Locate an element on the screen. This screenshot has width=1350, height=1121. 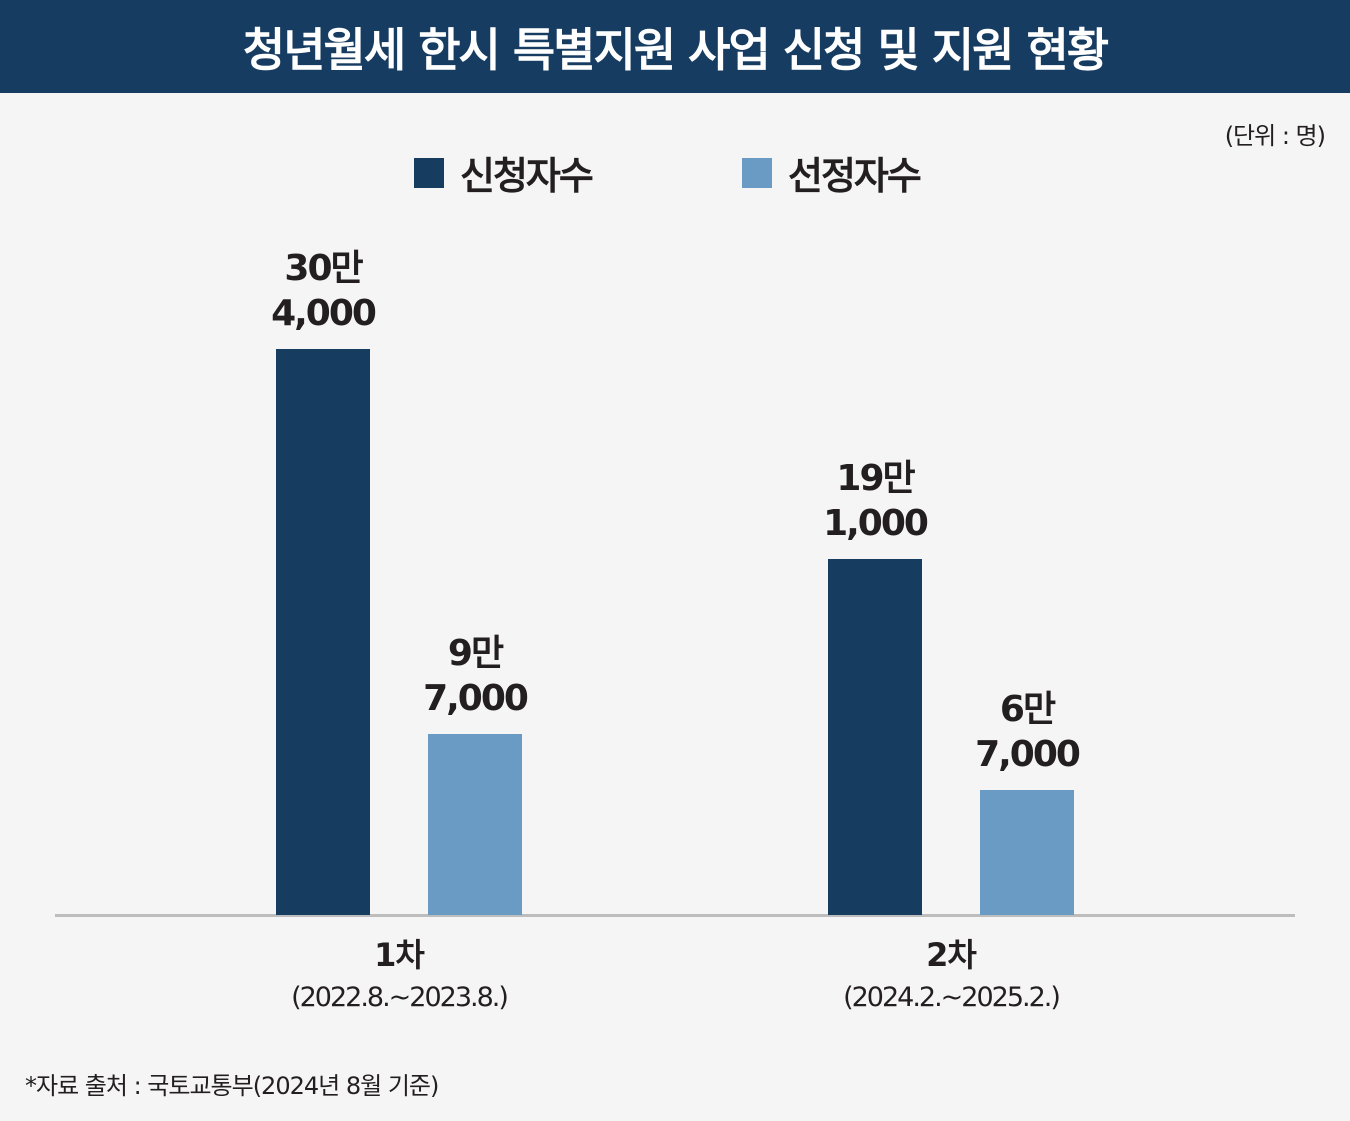
data-label: 30만 4,000 is located at coordinates (323, 291).